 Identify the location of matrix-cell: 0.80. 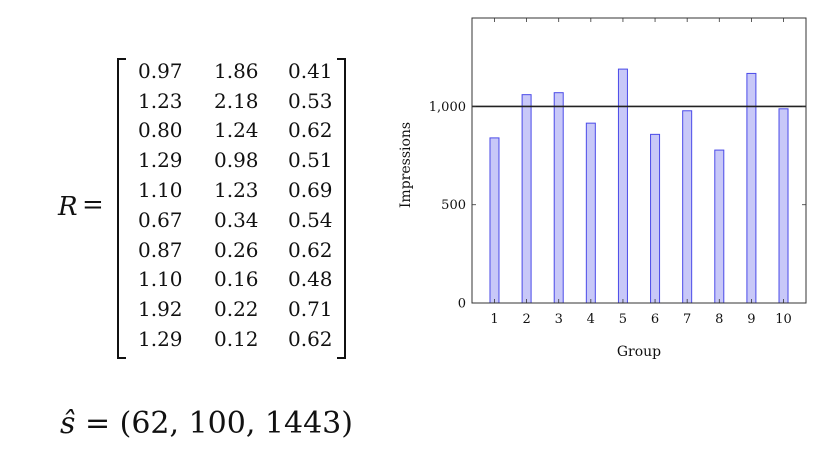
(160, 130).